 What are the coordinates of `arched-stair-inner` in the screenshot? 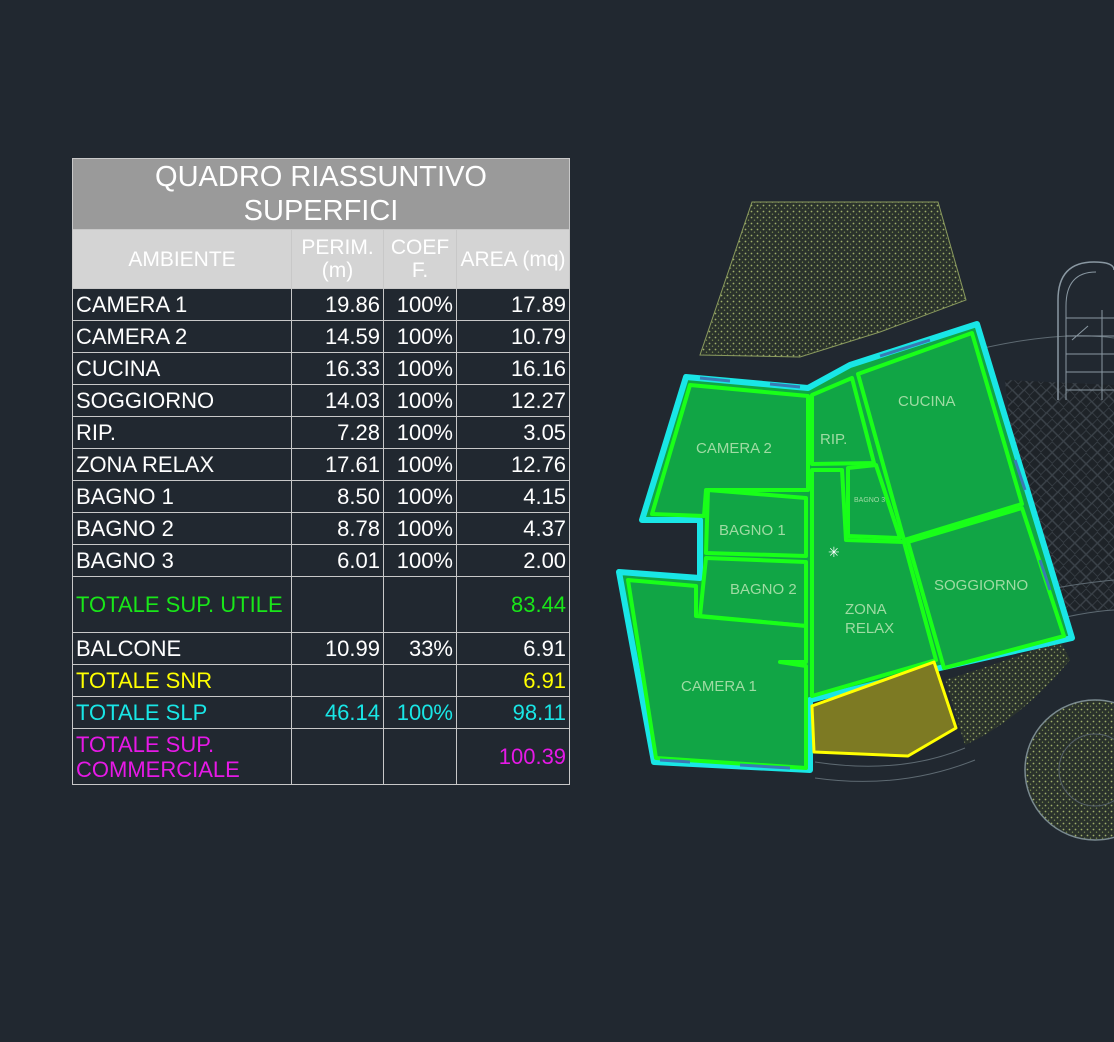 It's located at (1081, 335).